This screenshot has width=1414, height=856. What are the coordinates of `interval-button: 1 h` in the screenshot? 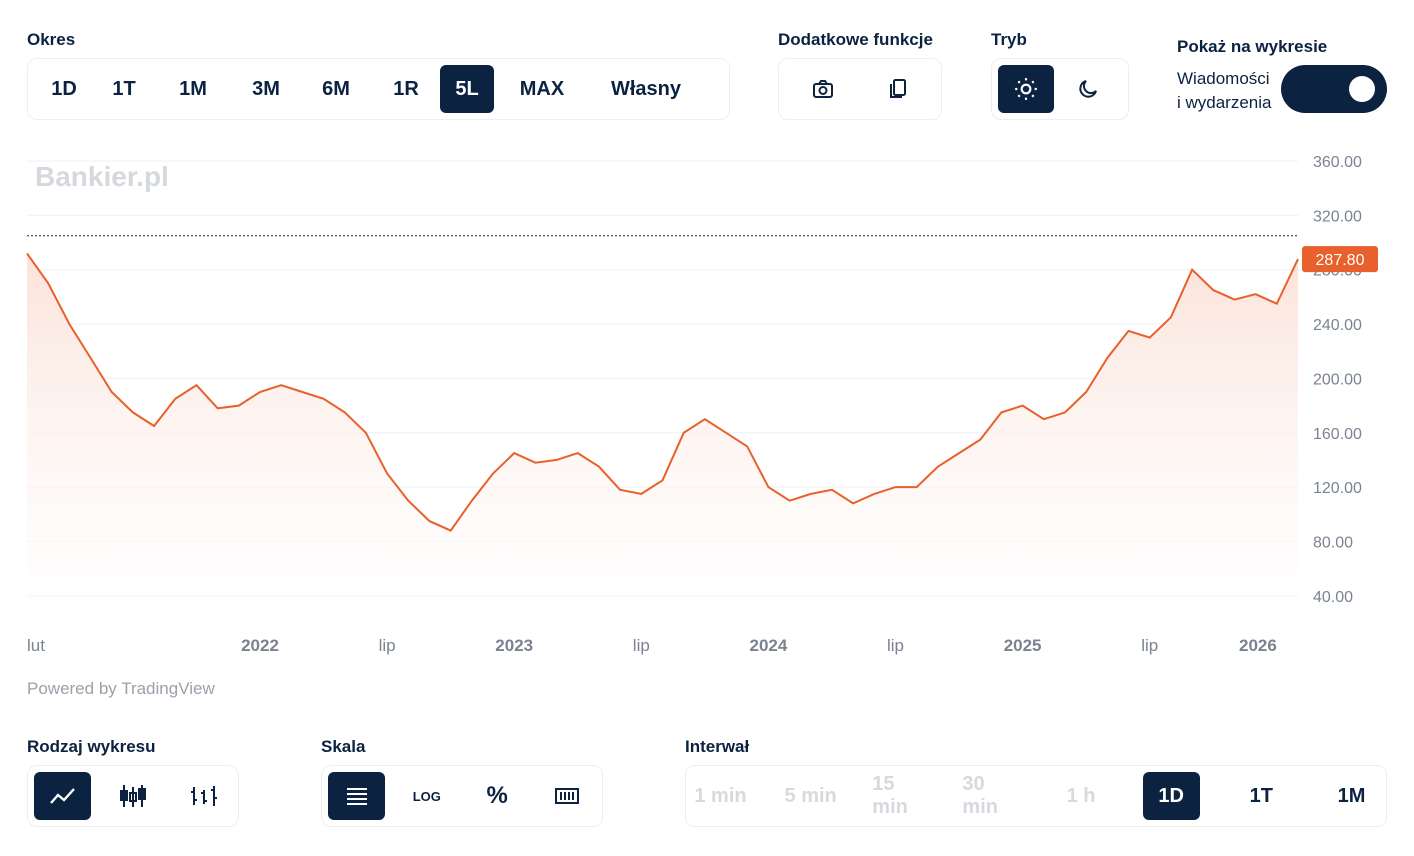 It's located at (1081, 795).